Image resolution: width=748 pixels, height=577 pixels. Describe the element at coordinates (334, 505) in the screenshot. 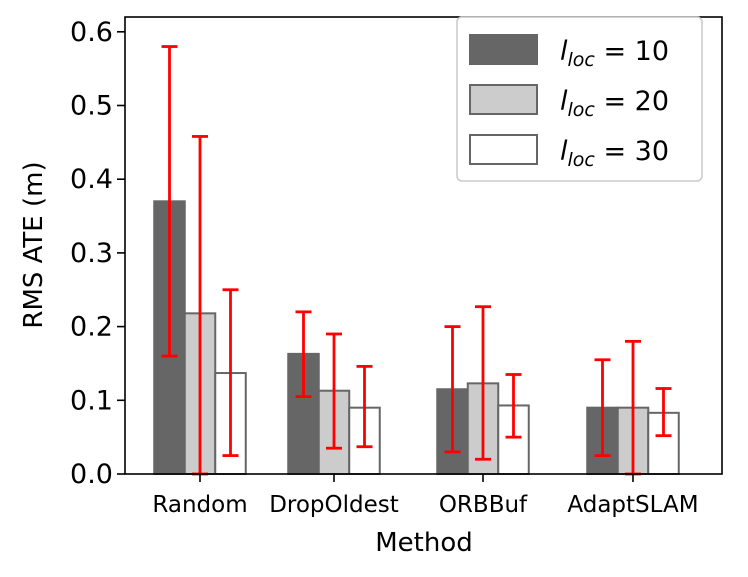

I see `x-tick-label-dropoldest: DropOldest` at that location.